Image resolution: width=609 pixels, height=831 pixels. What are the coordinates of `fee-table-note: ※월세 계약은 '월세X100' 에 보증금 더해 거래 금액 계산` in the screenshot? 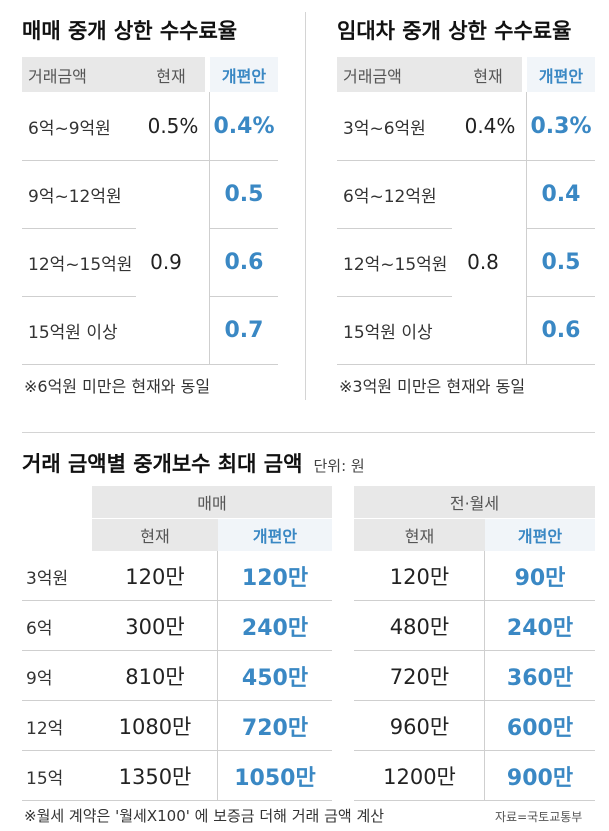 It's located at (204, 816).